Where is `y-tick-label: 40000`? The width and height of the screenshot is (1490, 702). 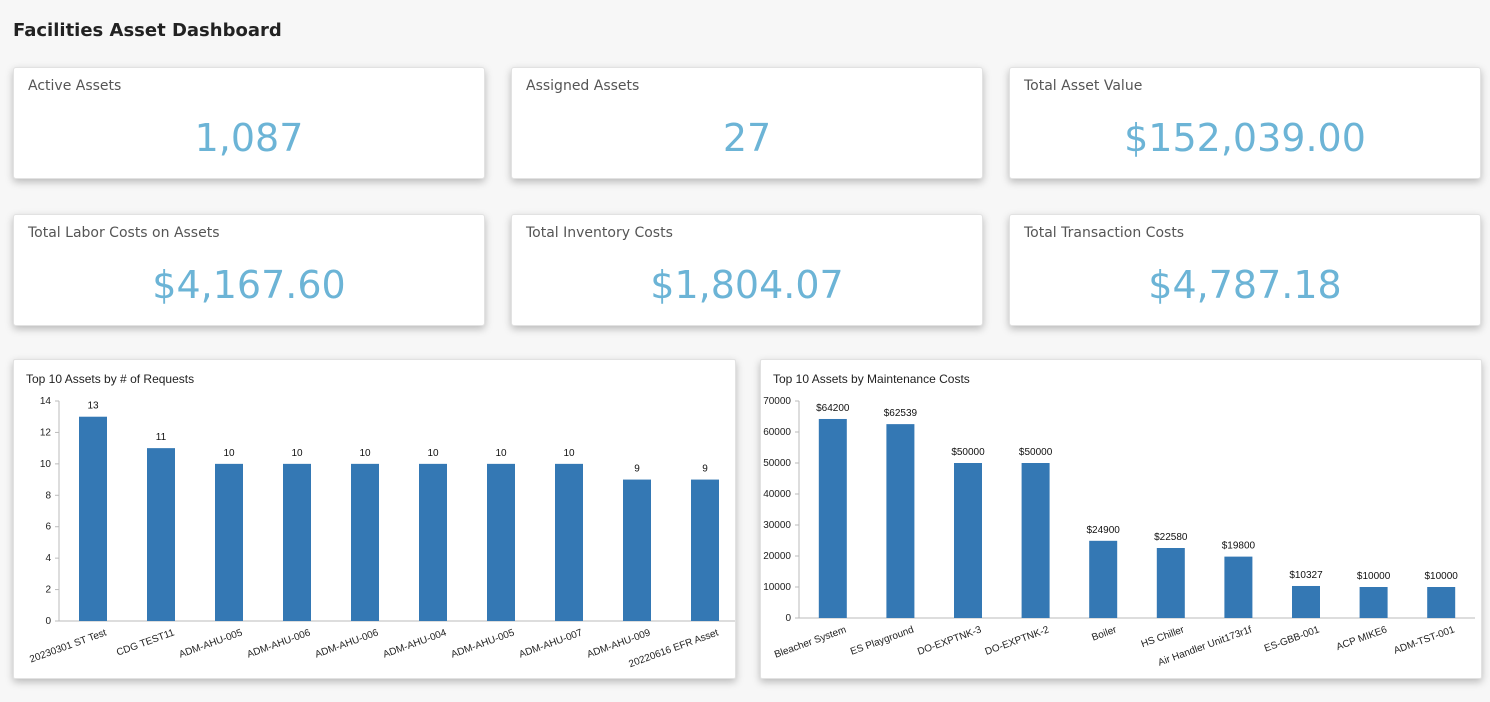 y-tick-label: 40000 is located at coordinates (777, 494).